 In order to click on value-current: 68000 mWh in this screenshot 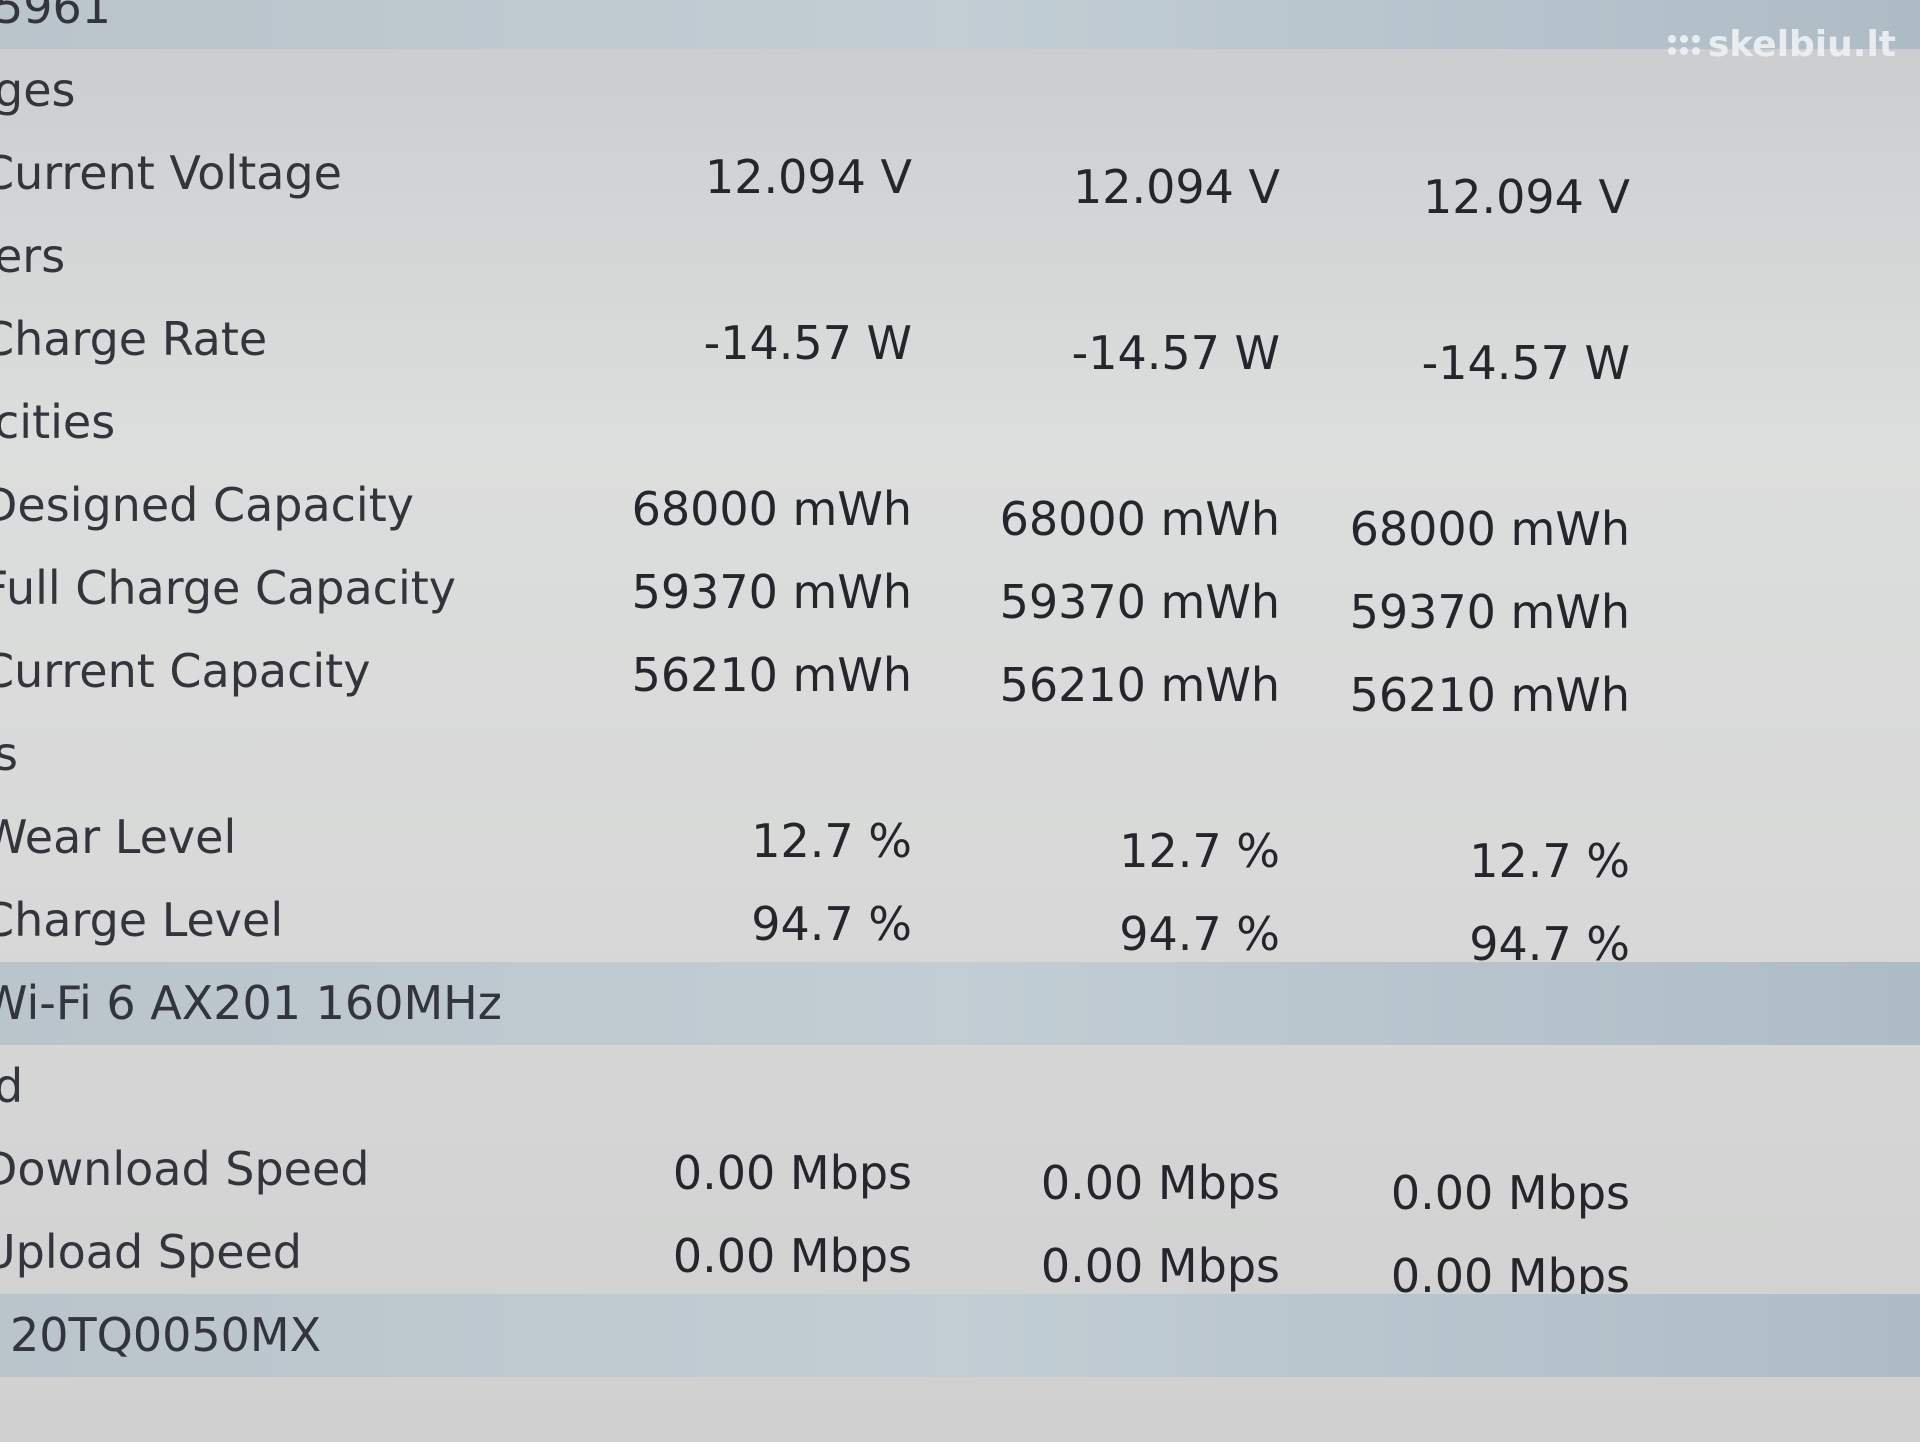, I will do `click(771, 509)`.